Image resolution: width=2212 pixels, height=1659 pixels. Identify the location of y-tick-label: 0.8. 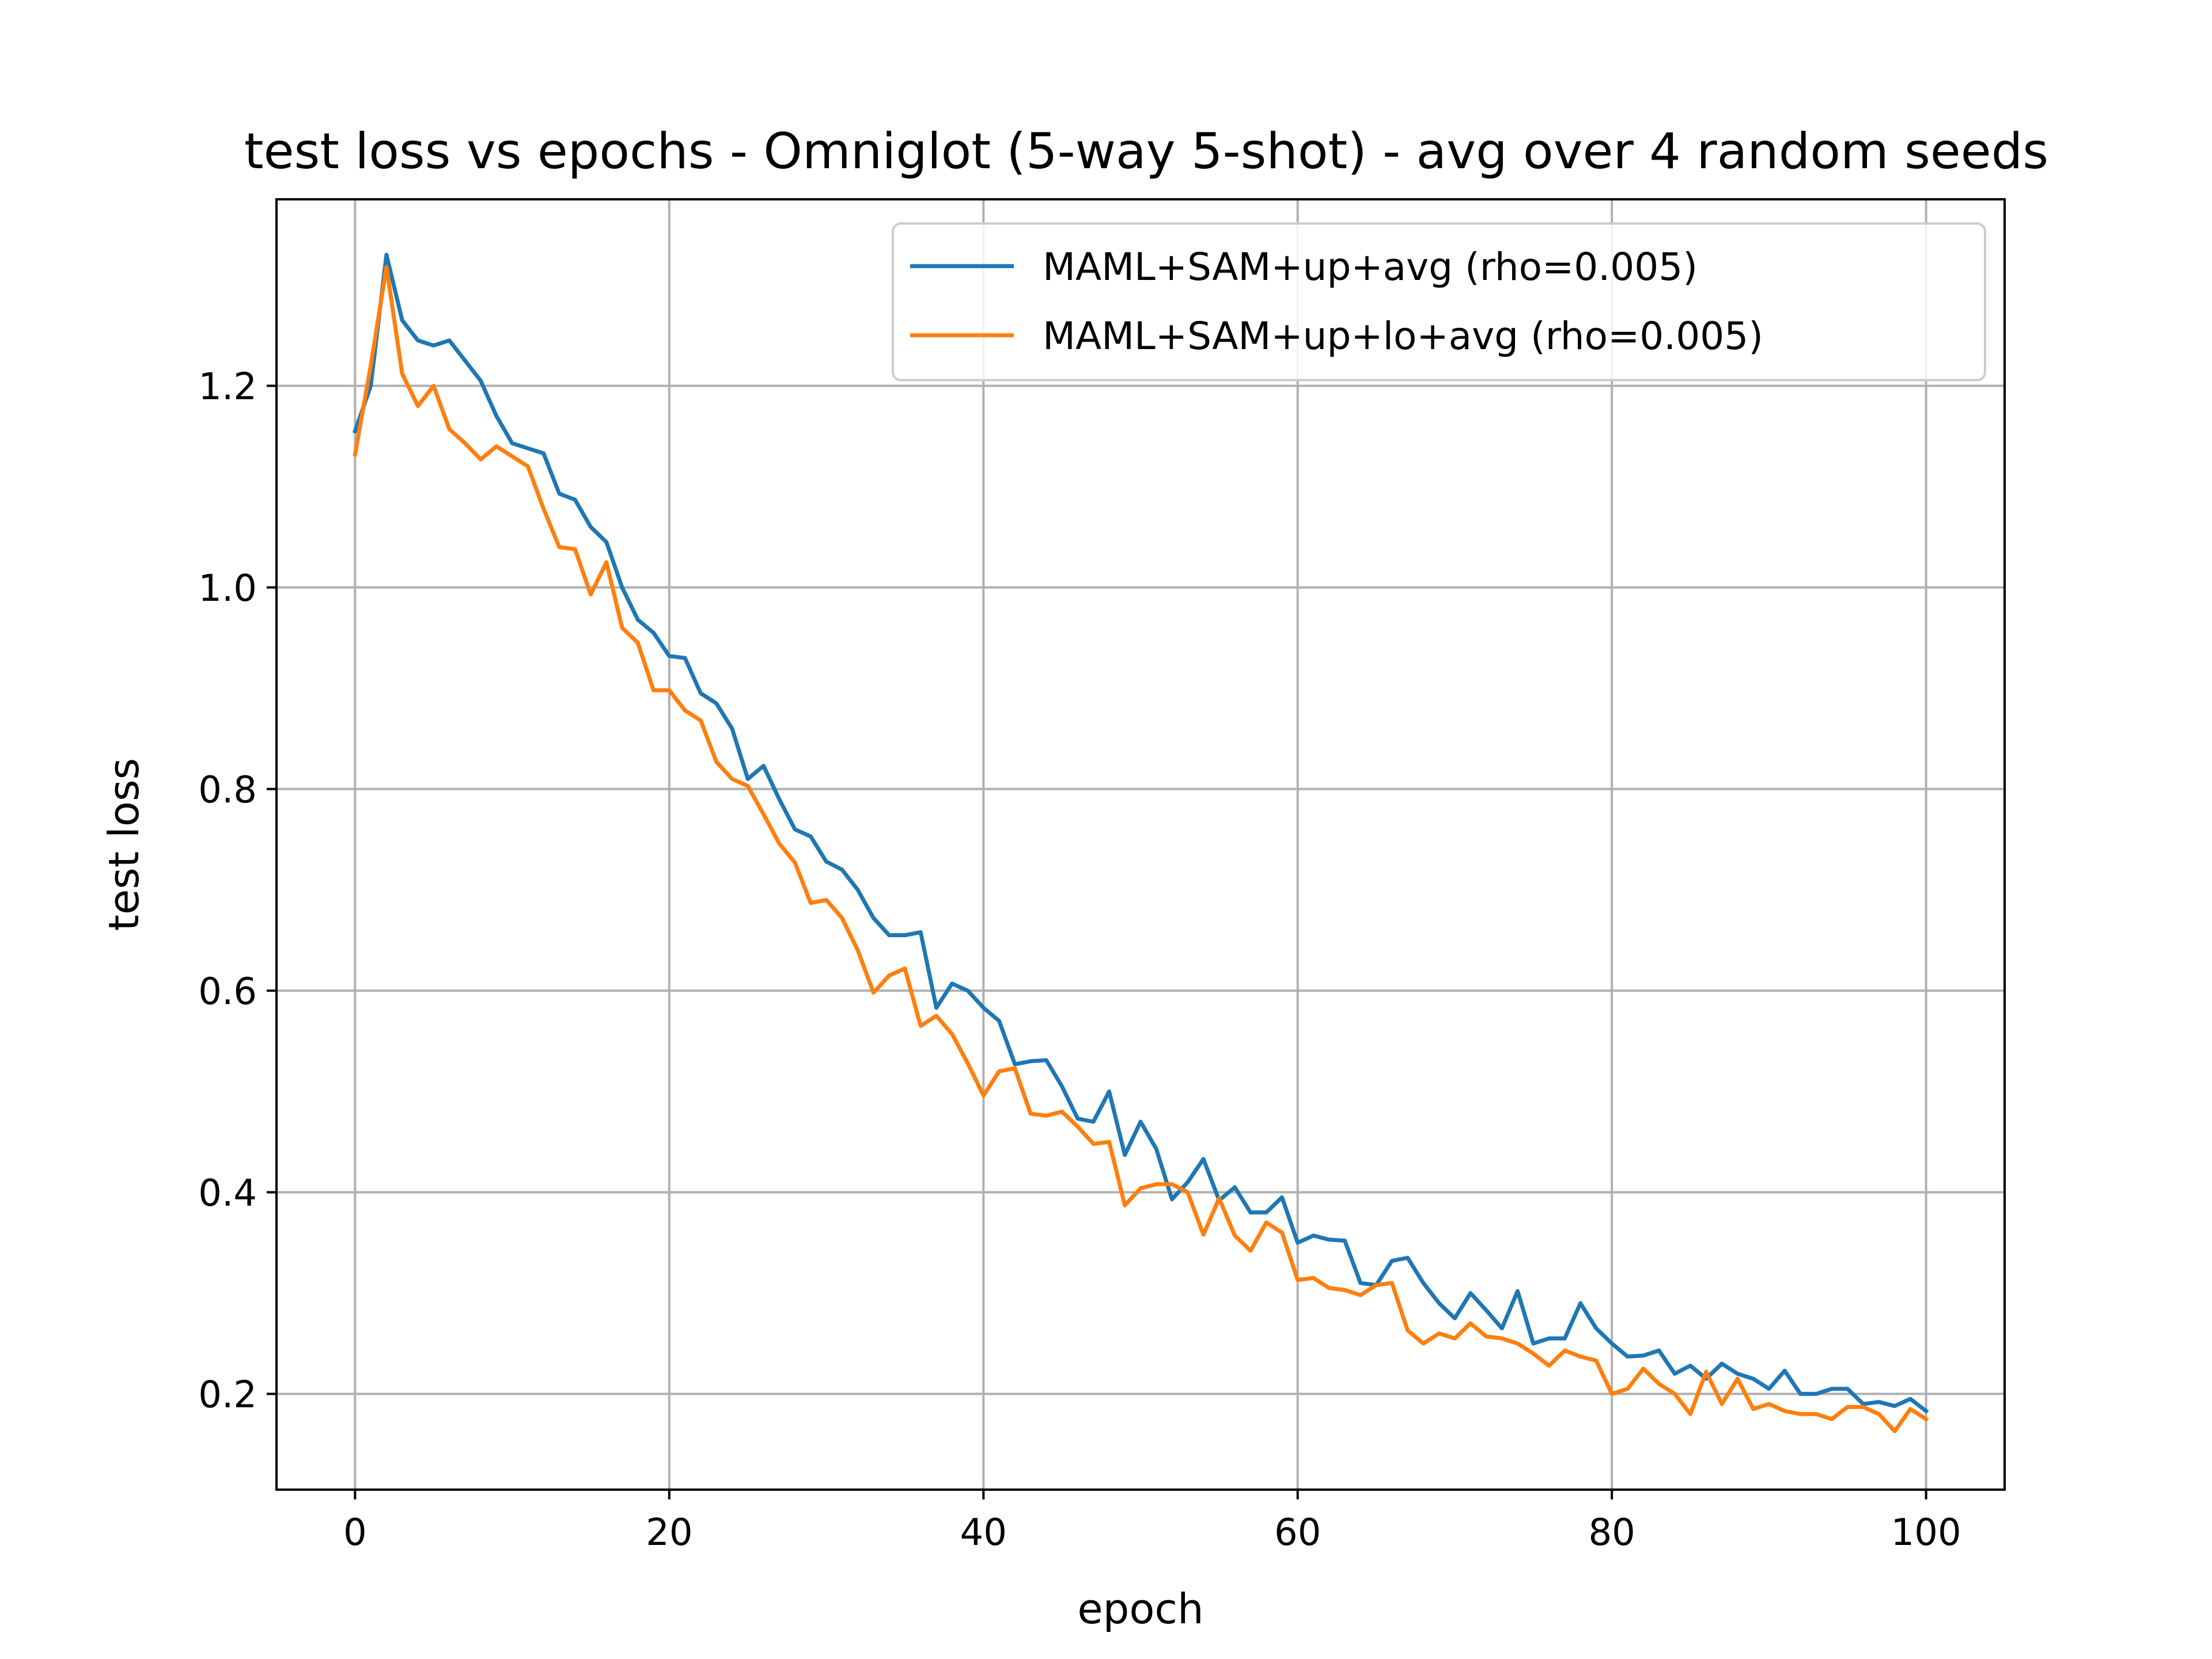
(227, 790).